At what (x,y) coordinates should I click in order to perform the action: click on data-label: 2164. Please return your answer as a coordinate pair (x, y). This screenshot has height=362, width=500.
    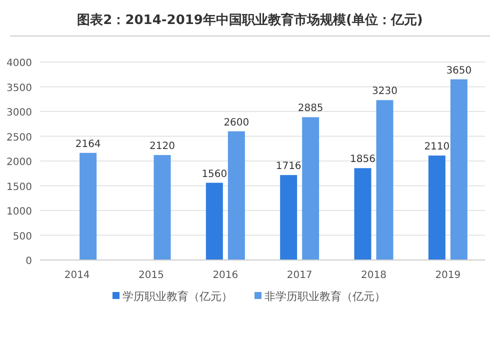
    Looking at the image, I should click on (88, 144).